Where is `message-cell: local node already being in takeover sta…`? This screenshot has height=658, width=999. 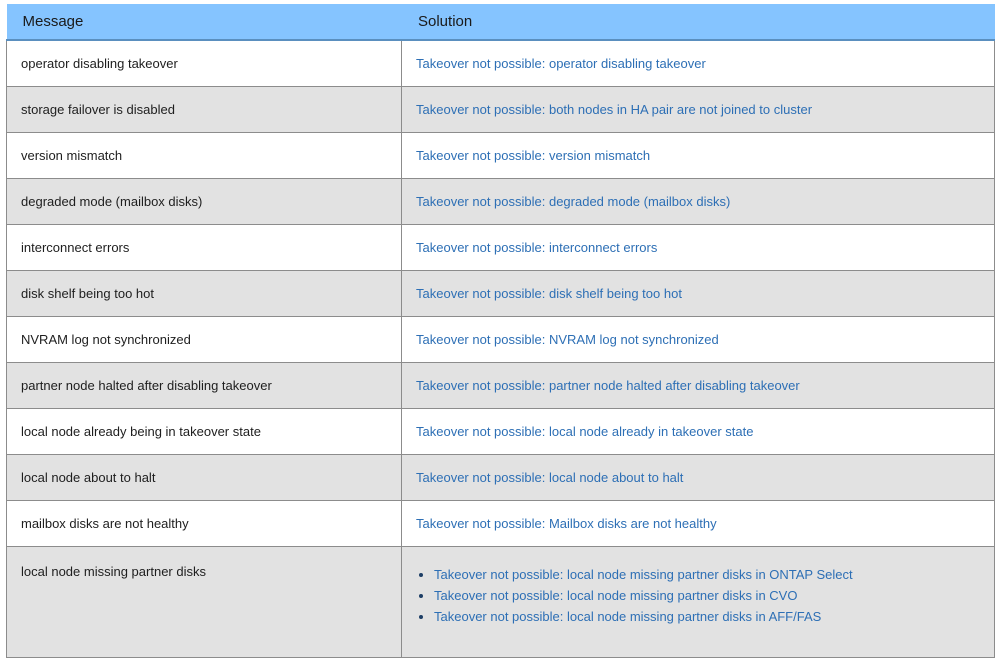 message-cell: local node already being in takeover sta… is located at coordinates (204, 431).